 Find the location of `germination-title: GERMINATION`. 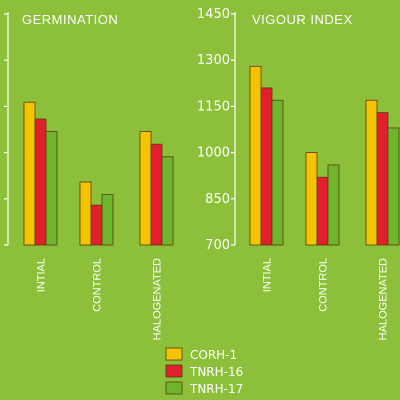

germination-title: GERMINATION is located at coordinates (70, 19).